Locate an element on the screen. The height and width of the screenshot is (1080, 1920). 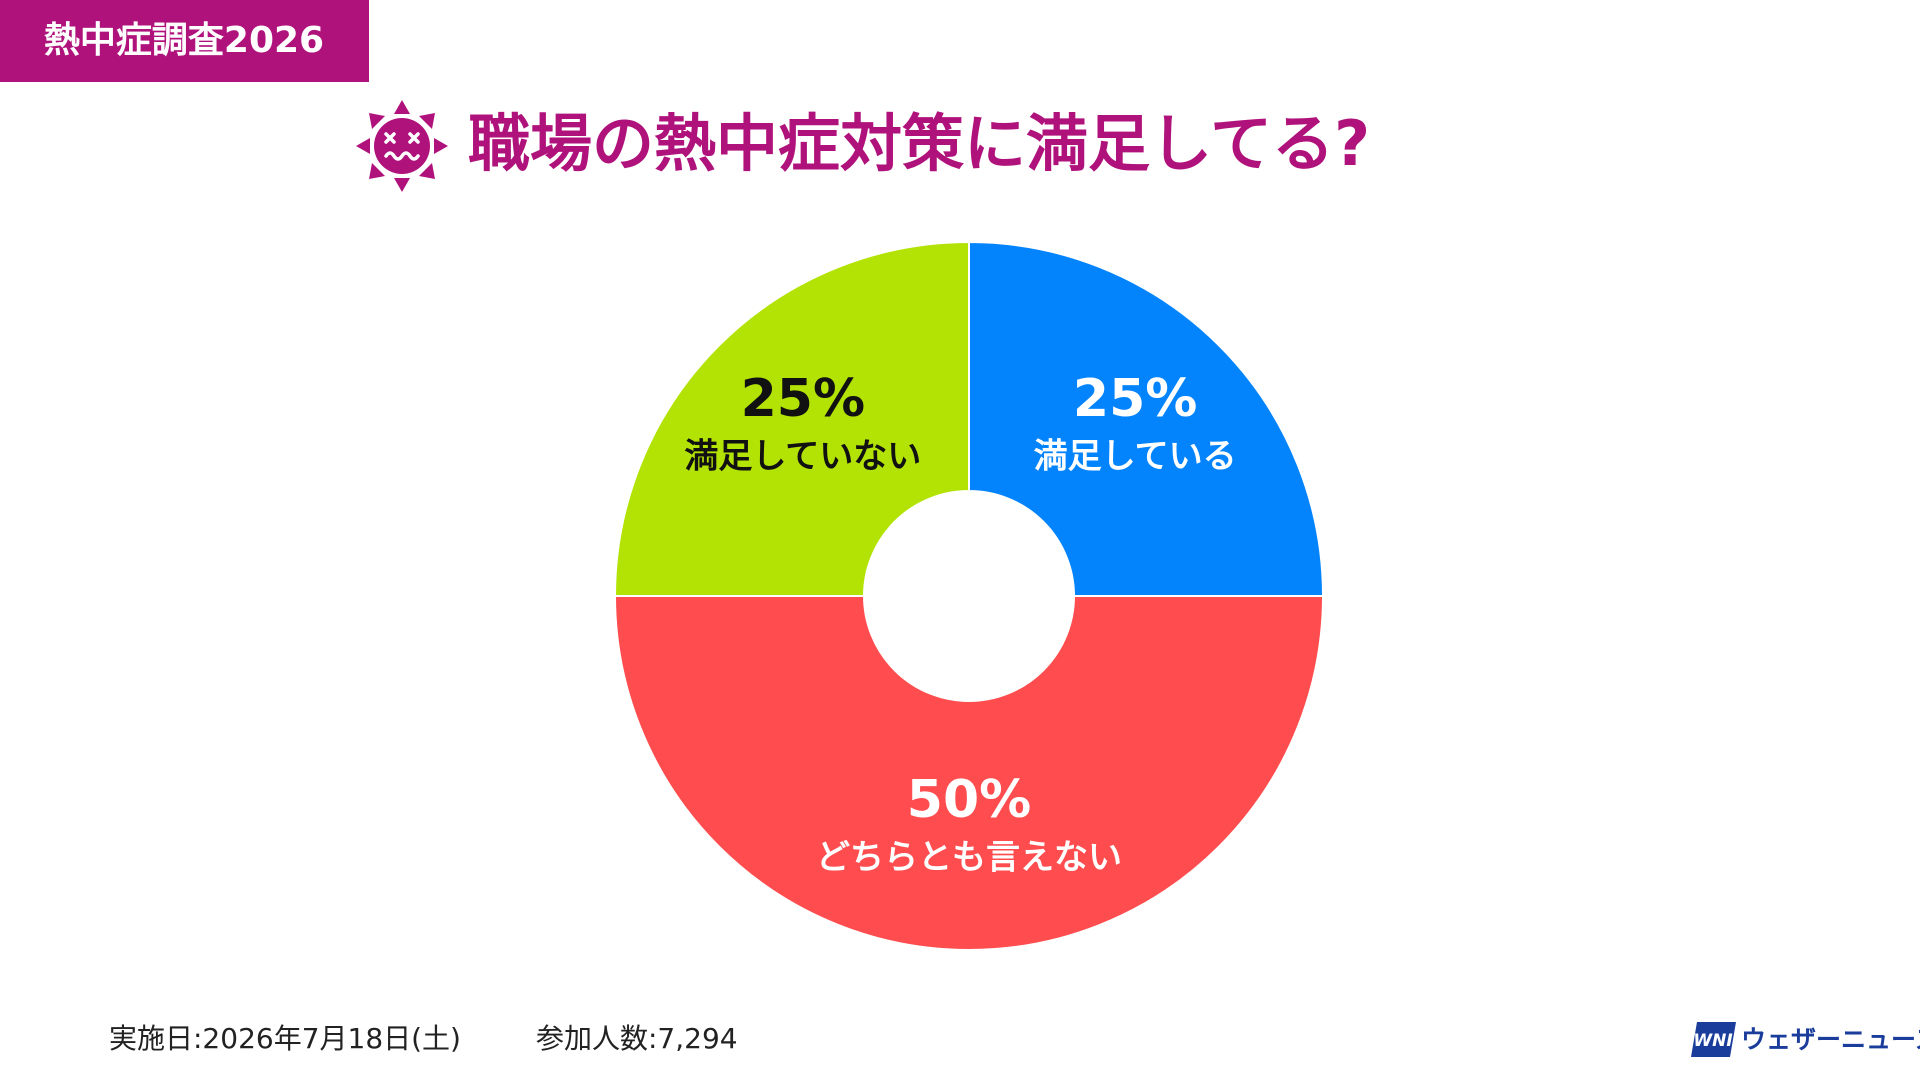
chart-title: 職場の熱中症対策に満足してる? is located at coordinates (919, 143).